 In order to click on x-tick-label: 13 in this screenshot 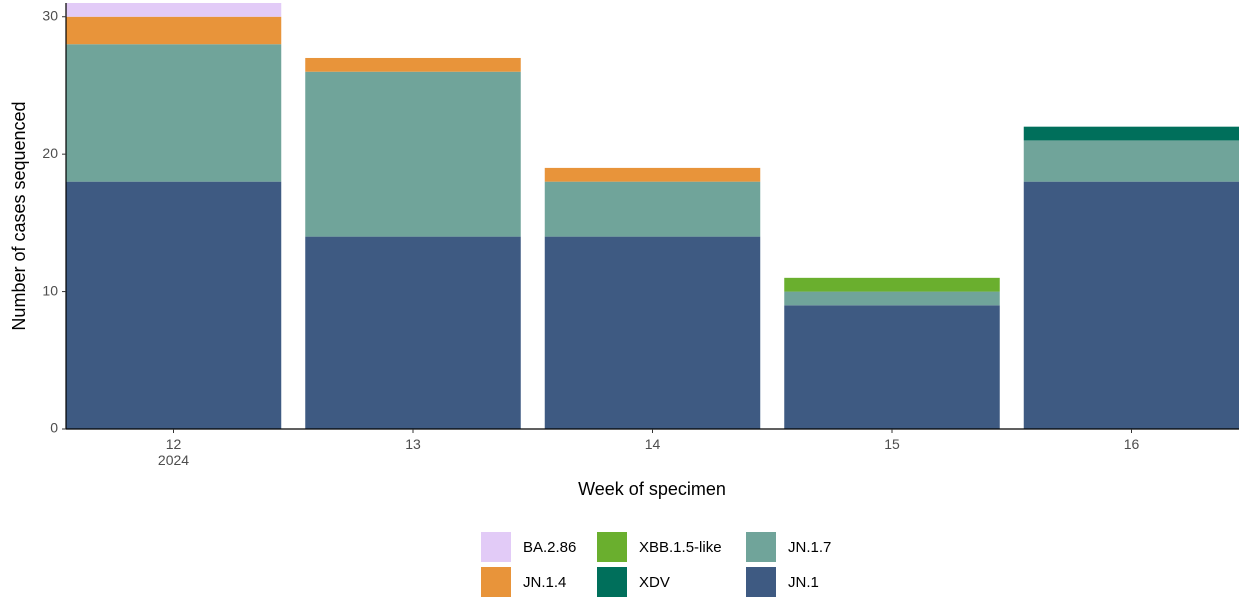, I will do `click(413, 444)`.